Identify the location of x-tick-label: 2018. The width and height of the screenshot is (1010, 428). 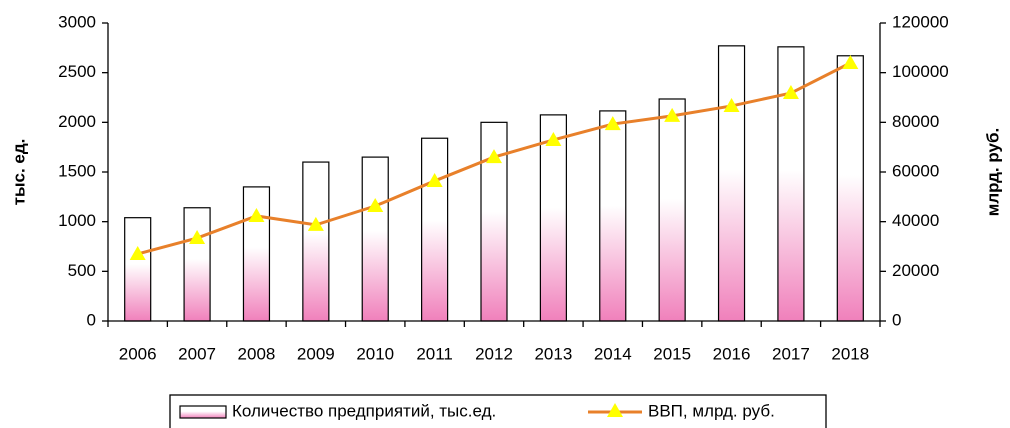
(850, 353).